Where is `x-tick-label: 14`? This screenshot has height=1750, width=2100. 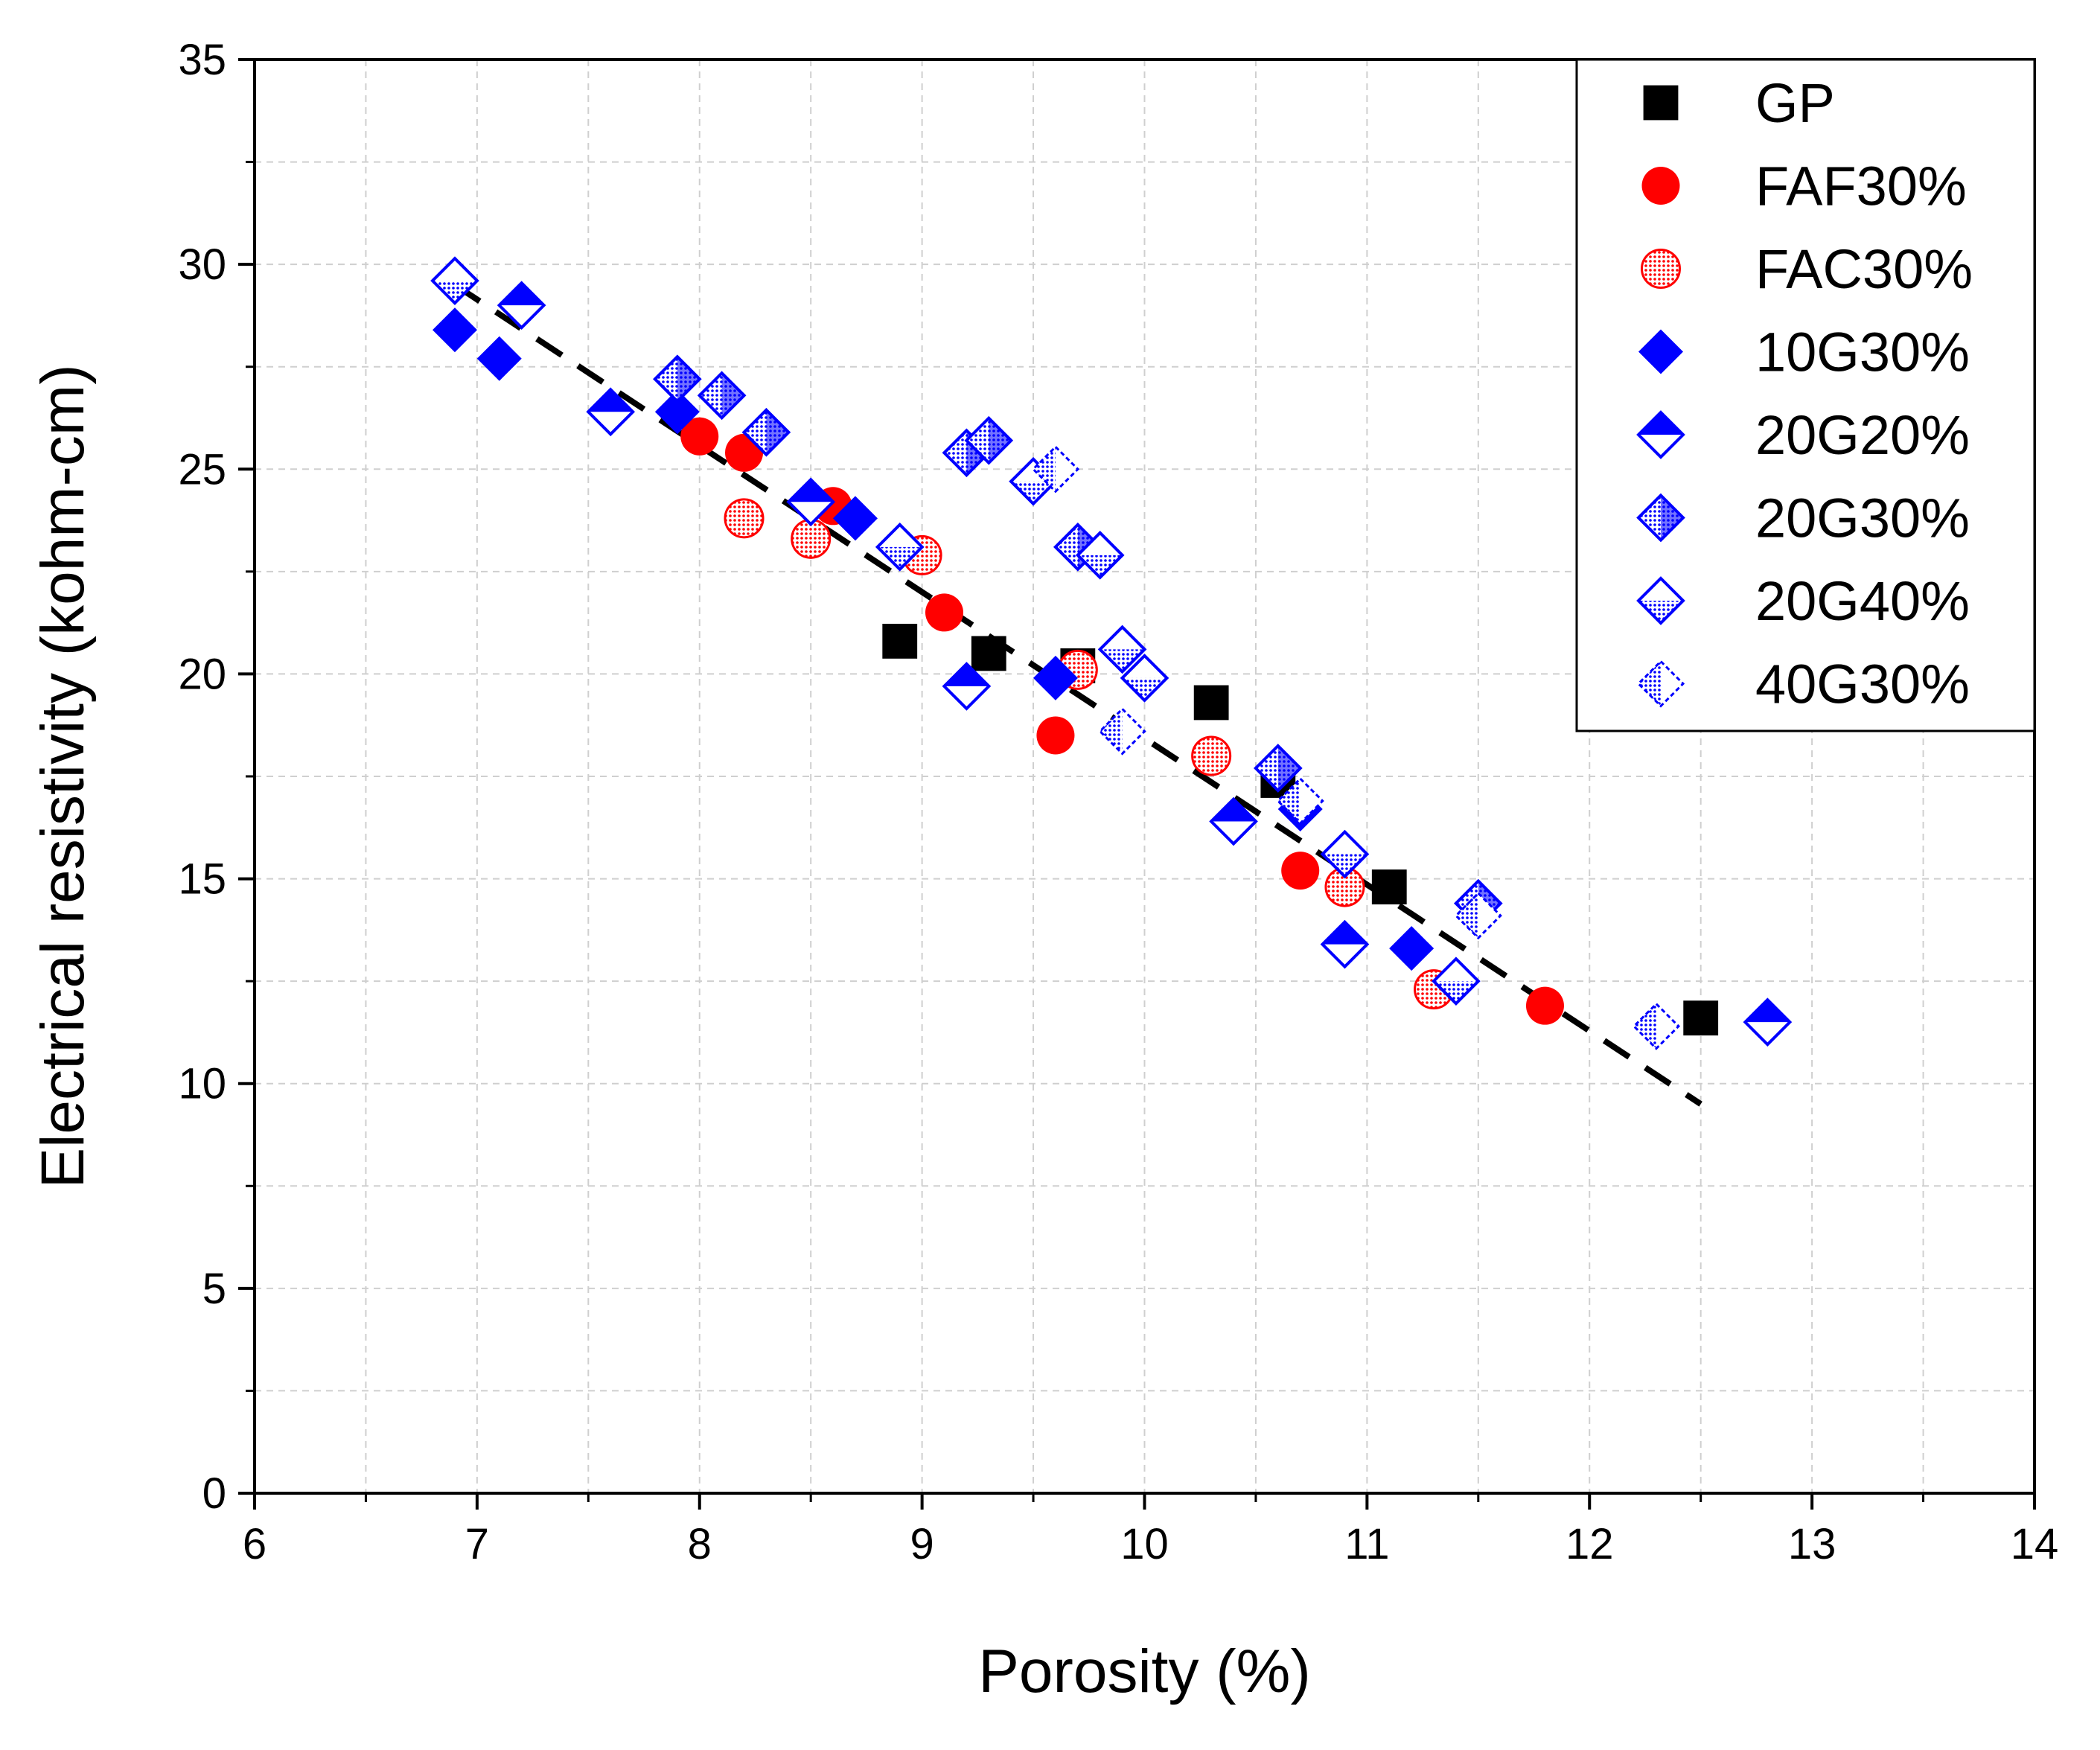
x-tick-label: 14 is located at coordinates (2035, 1544).